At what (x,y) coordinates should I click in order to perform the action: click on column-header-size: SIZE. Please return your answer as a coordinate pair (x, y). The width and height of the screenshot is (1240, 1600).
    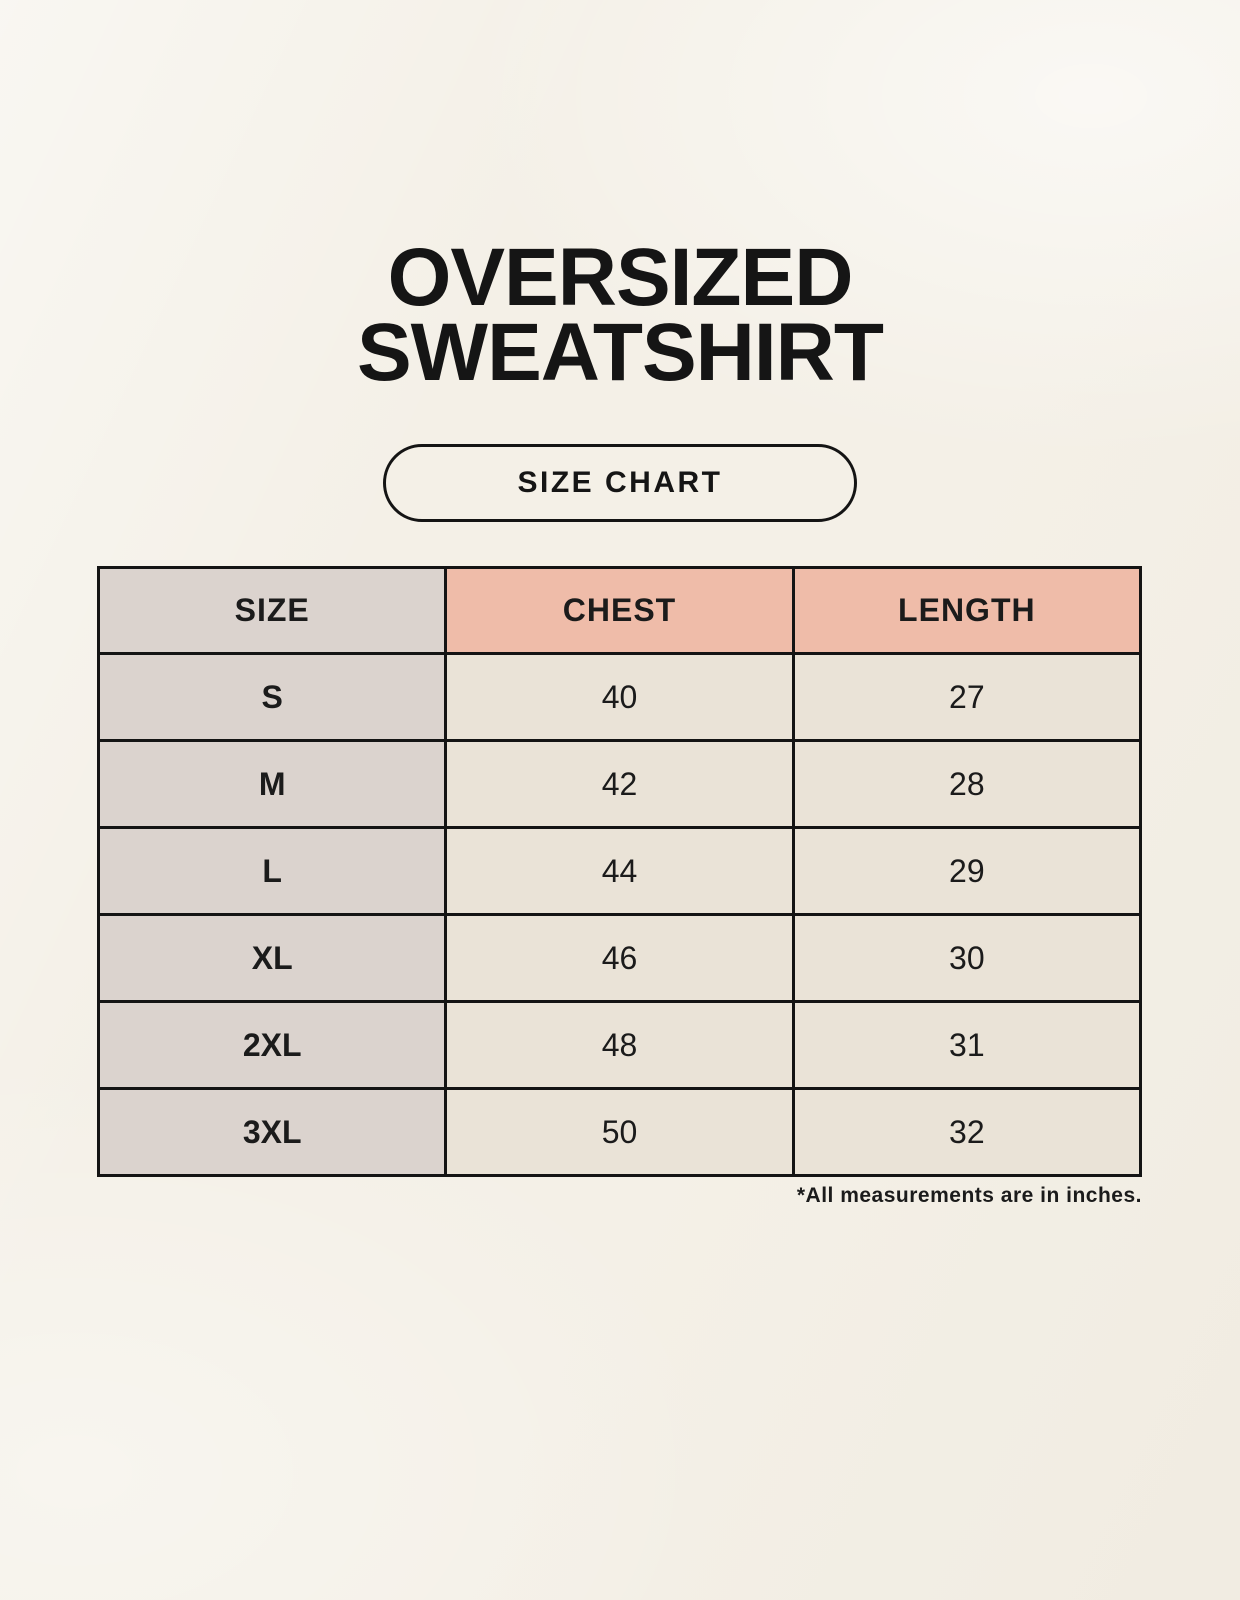
    Looking at the image, I should click on (272, 610).